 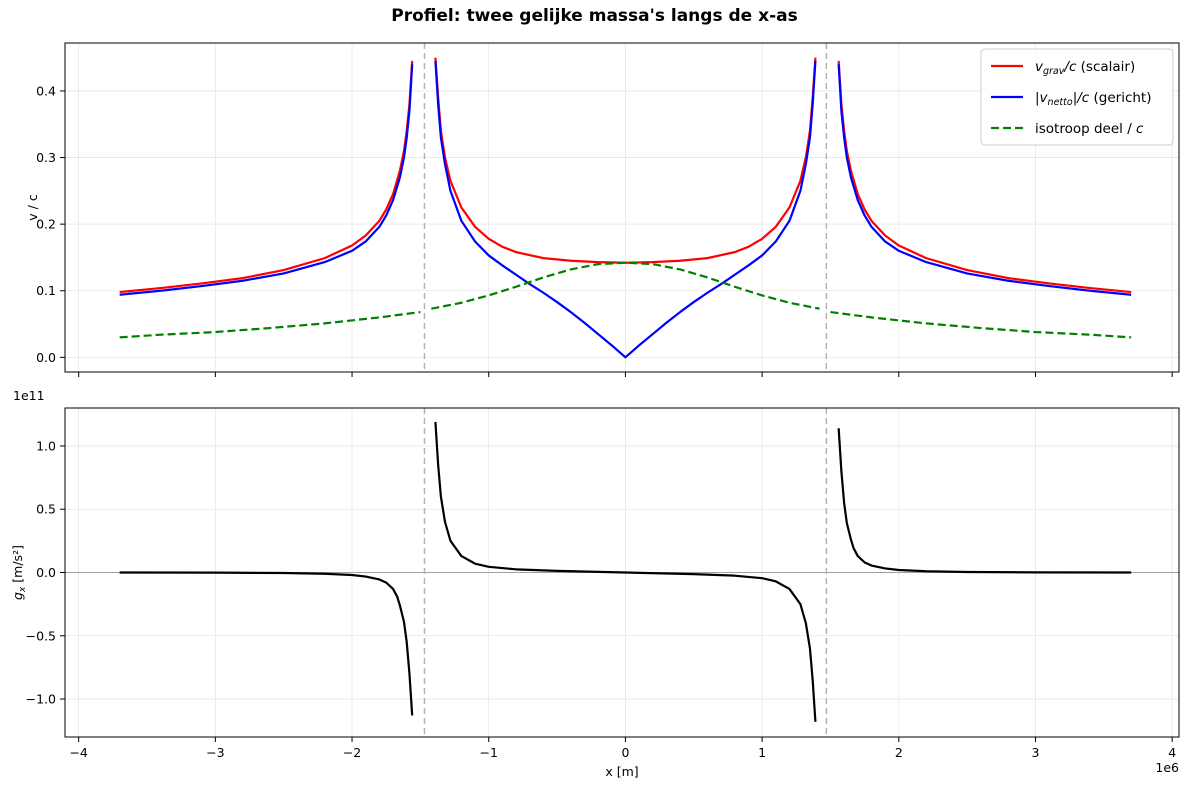 What do you see at coordinates (29, 395) in the screenshot?
I see `y-offset-text: 1e11` at bounding box center [29, 395].